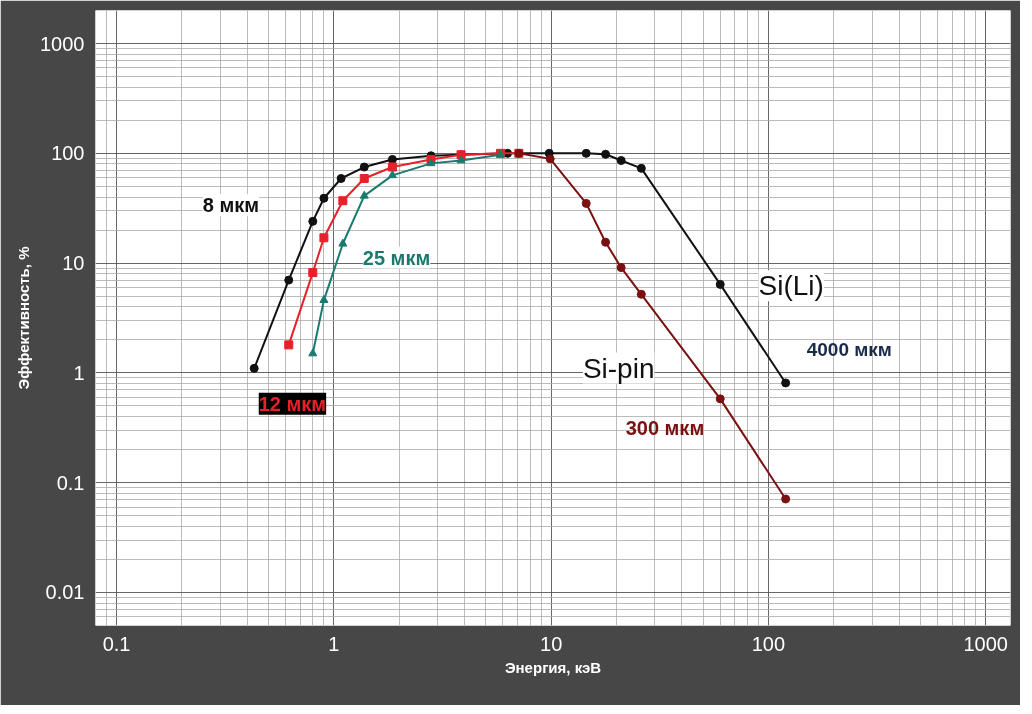 This screenshot has width=1032, height=714. I want to click on x-tick-label: 1000, so click(985, 643).